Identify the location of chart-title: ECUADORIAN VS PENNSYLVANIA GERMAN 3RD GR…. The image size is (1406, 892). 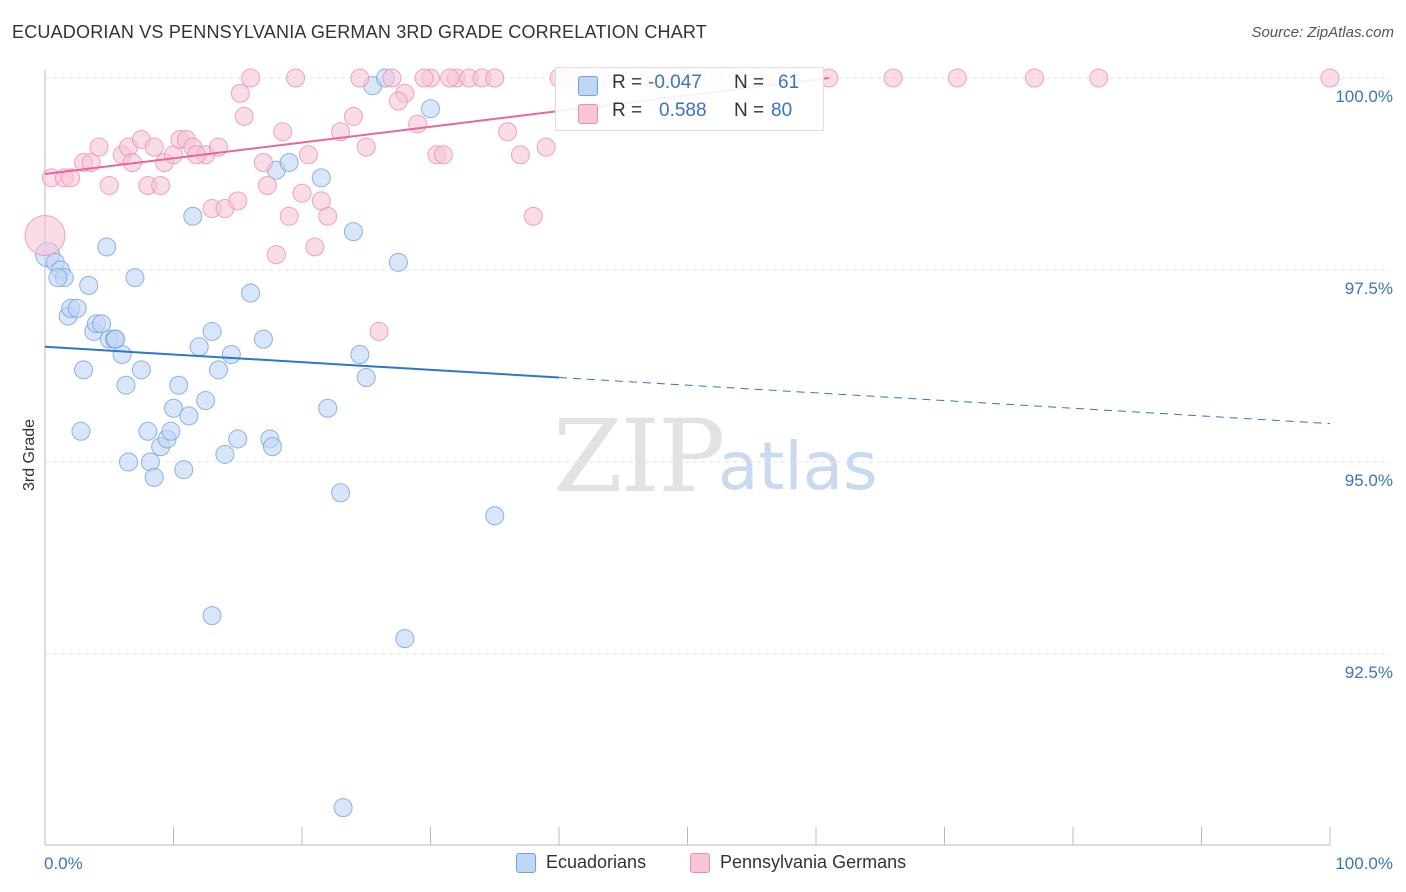
(359, 32).